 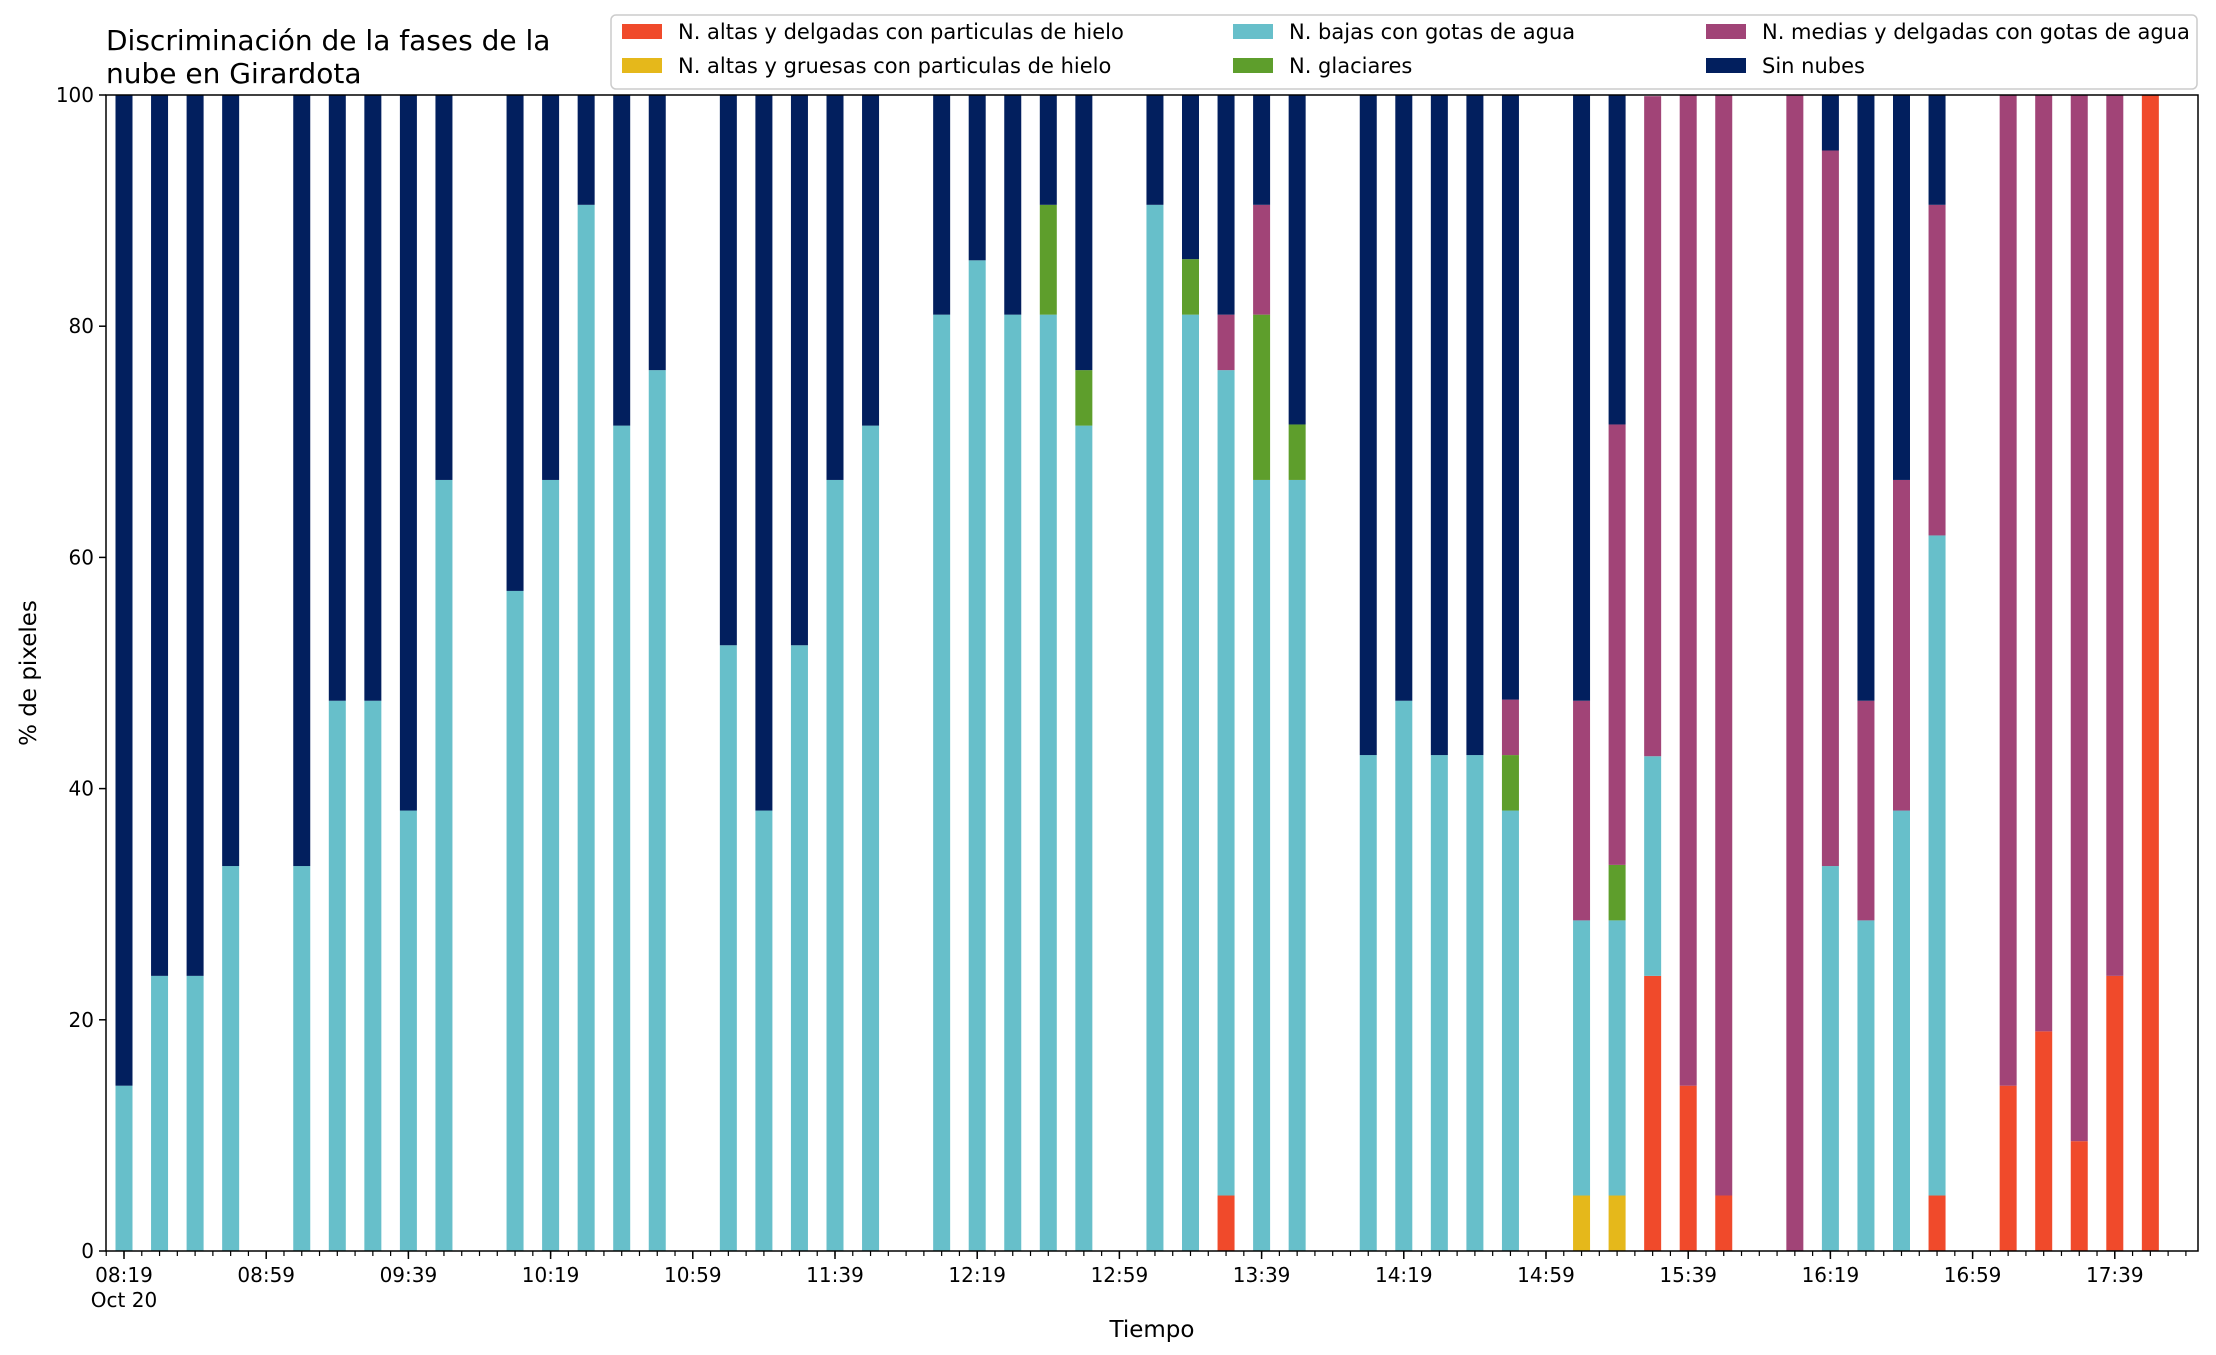 What do you see at coordinates (124, 1275) in the screenshot?
I see `x-tick-label-0: 08:19` at bounding box center [124, 1275].